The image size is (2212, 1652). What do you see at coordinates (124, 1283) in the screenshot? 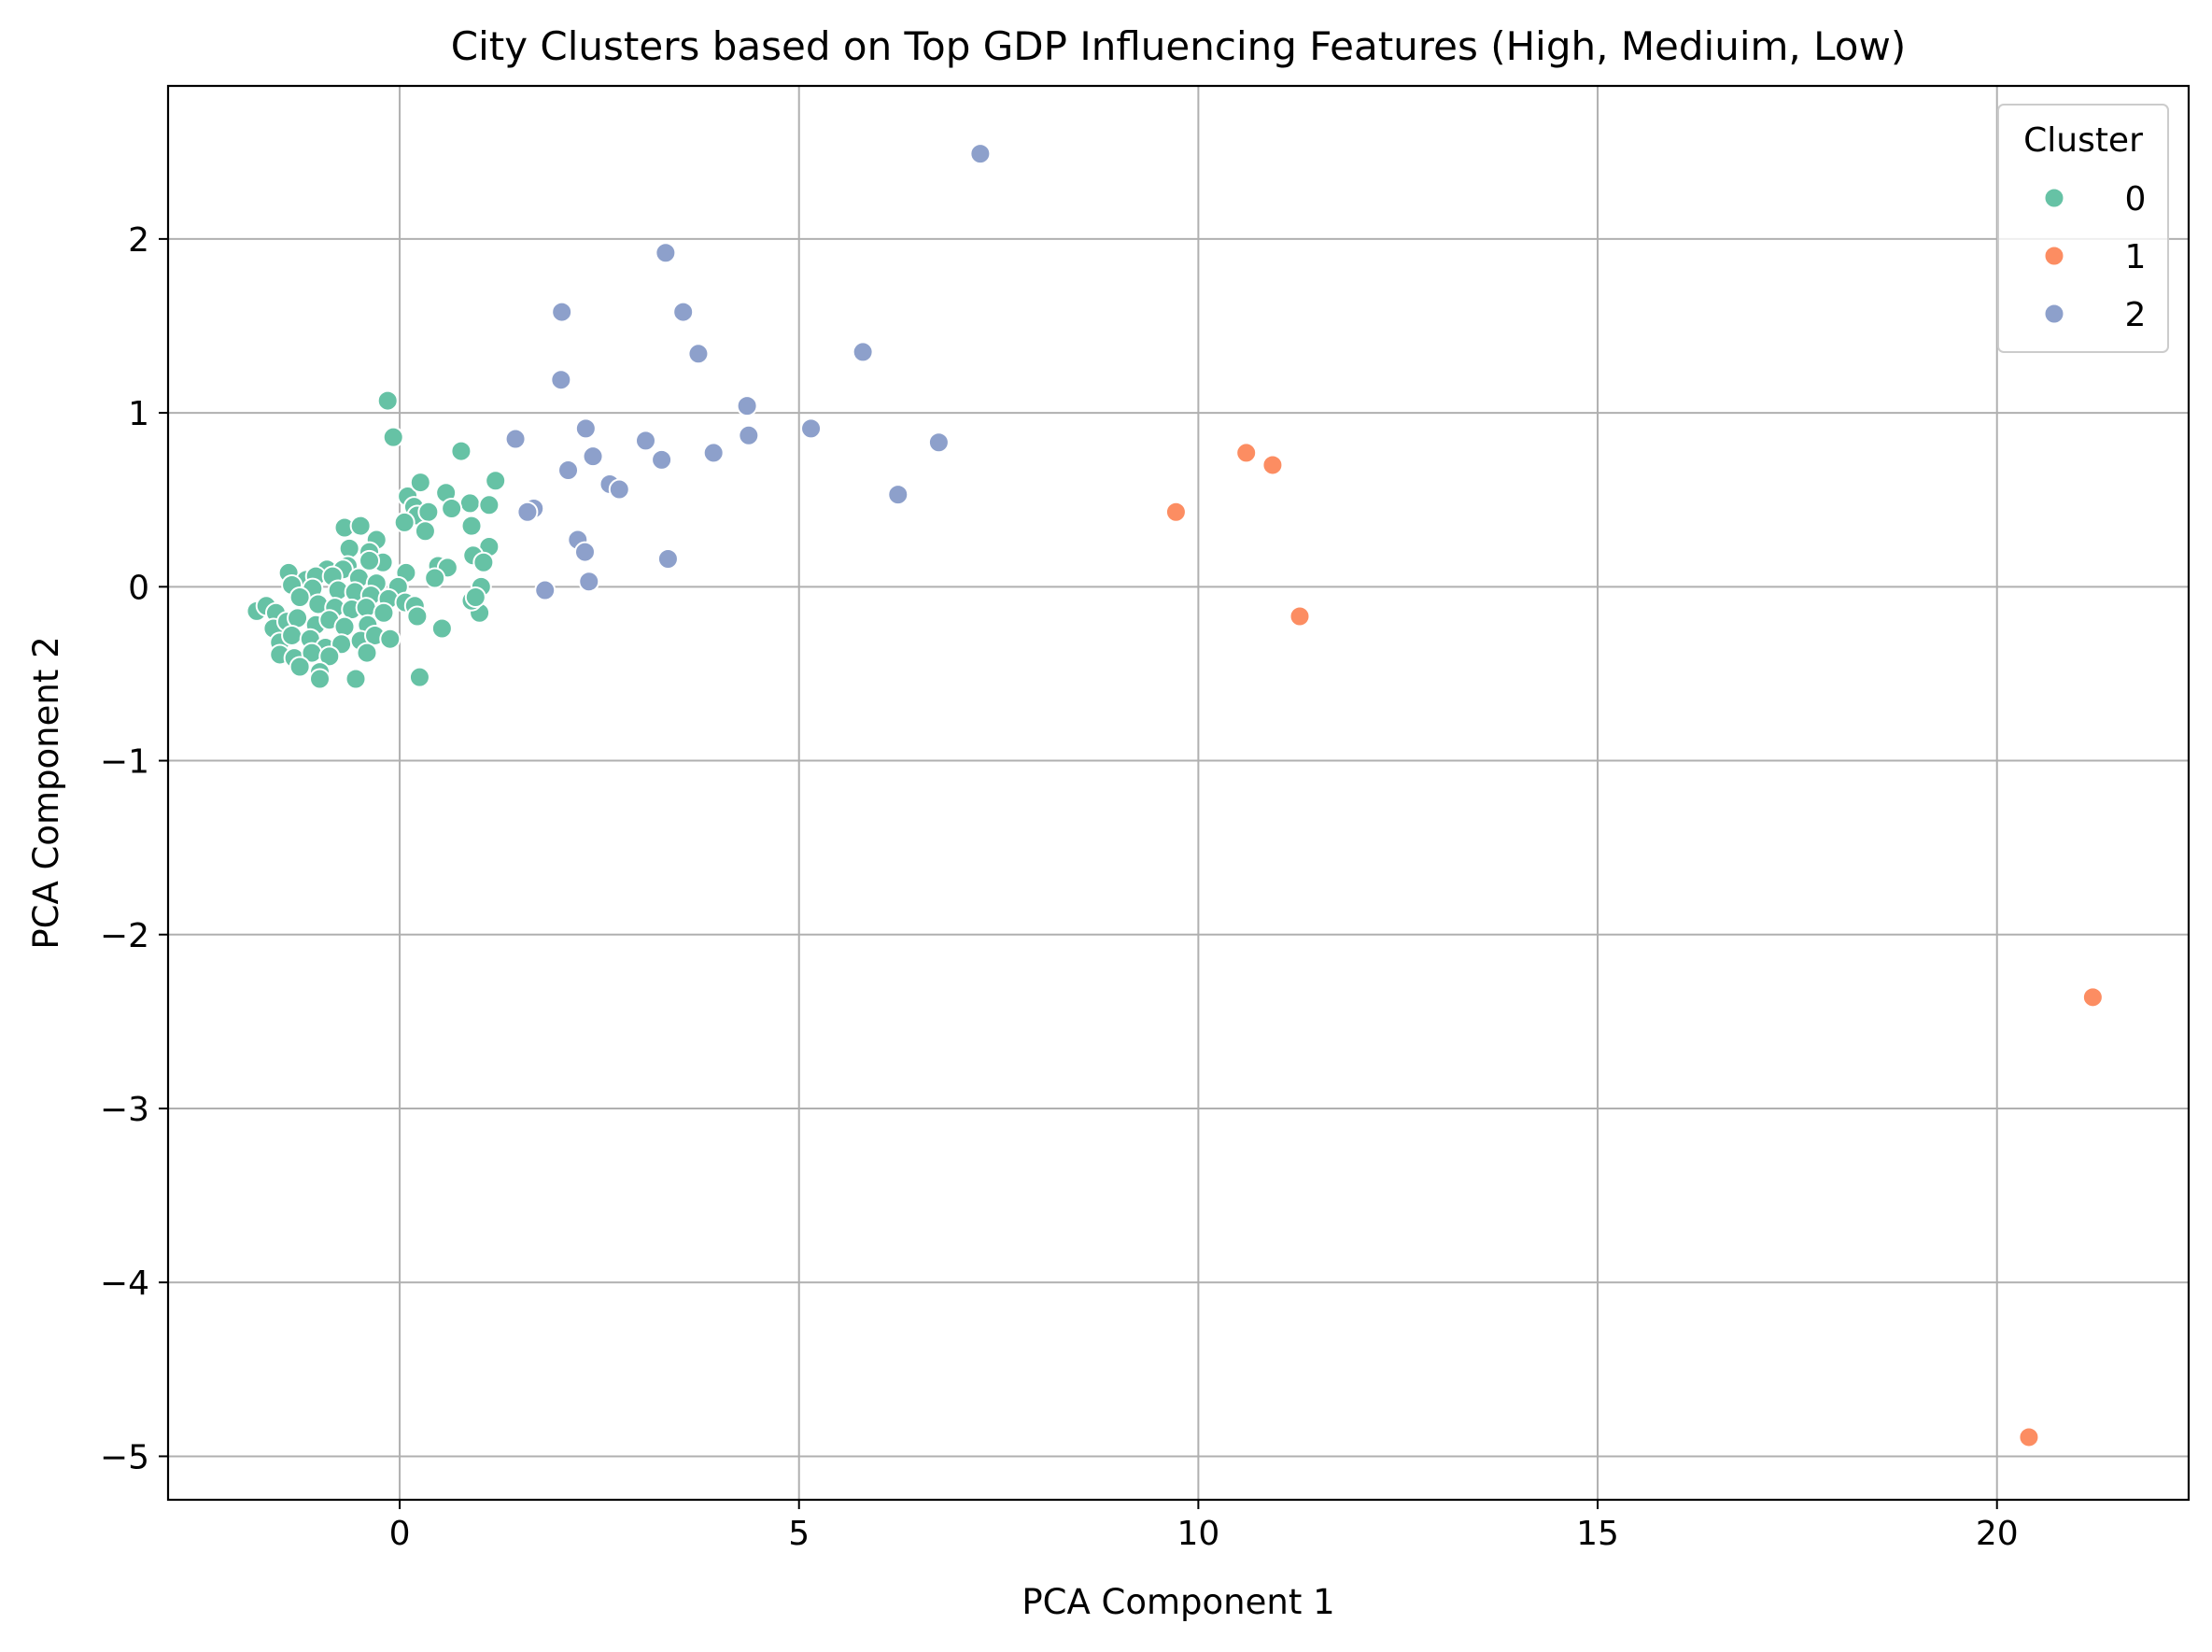
I see `y-tick-label: −4` at bounding box center [124, 1283].